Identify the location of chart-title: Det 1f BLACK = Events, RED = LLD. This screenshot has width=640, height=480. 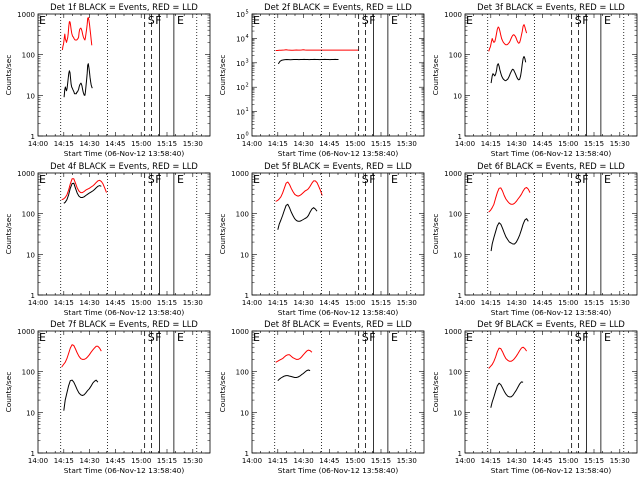
(124, 7).